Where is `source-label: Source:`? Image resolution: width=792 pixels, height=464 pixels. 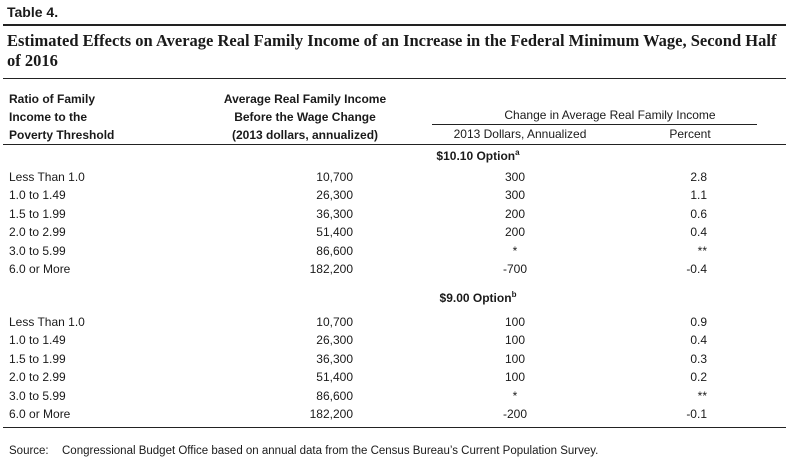 source-label: Source: is located at coordinates (29, 451).